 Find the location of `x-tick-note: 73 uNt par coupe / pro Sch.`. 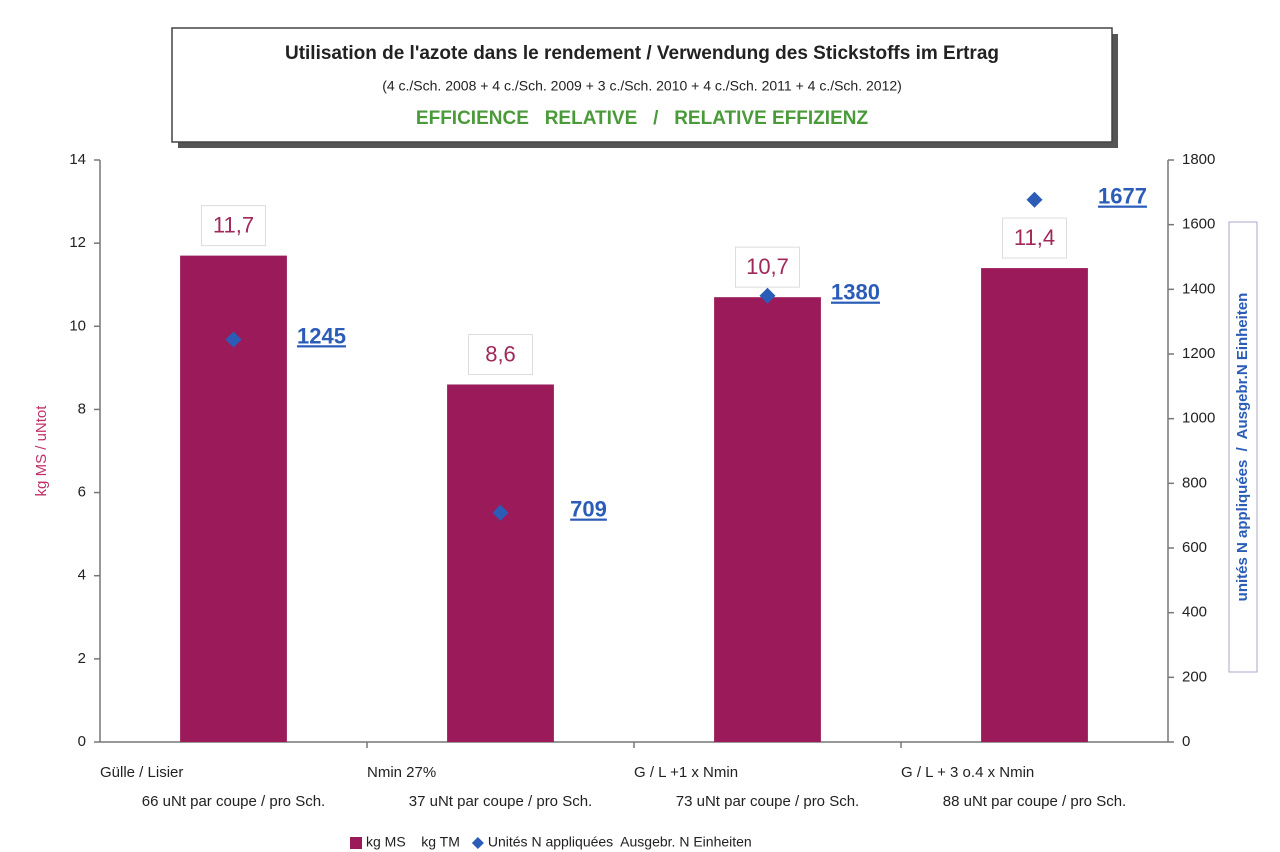

x-tick-note: 73 uNt par coupe / pro Sch. is located at coordinates (767, 801).